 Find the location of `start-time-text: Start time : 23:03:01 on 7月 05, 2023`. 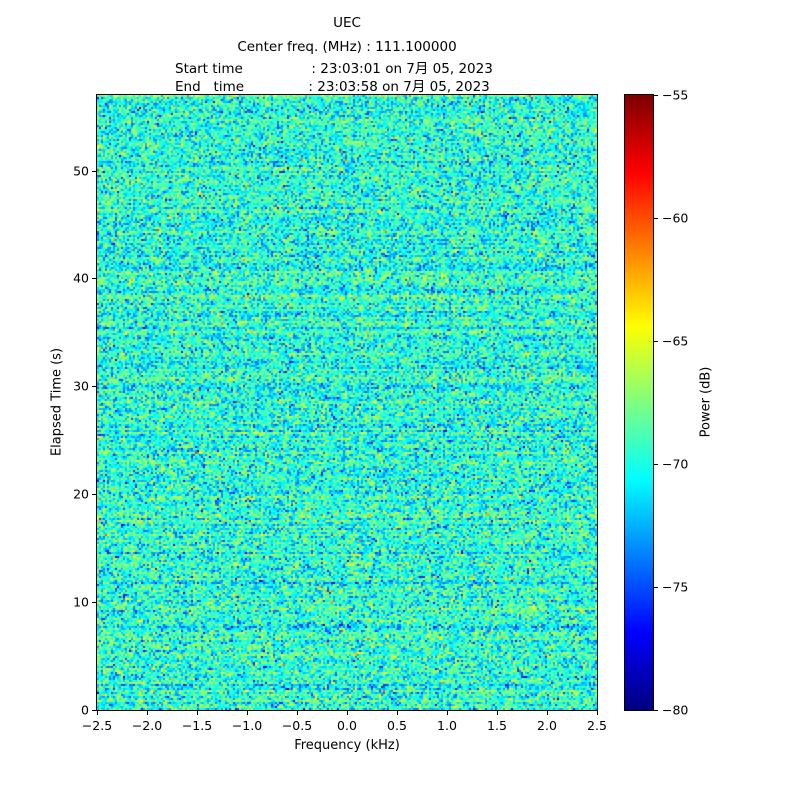

start-time-text: Start time : 23:03:01 on 7月 05, 2023 is located at coordinates (334, 69).